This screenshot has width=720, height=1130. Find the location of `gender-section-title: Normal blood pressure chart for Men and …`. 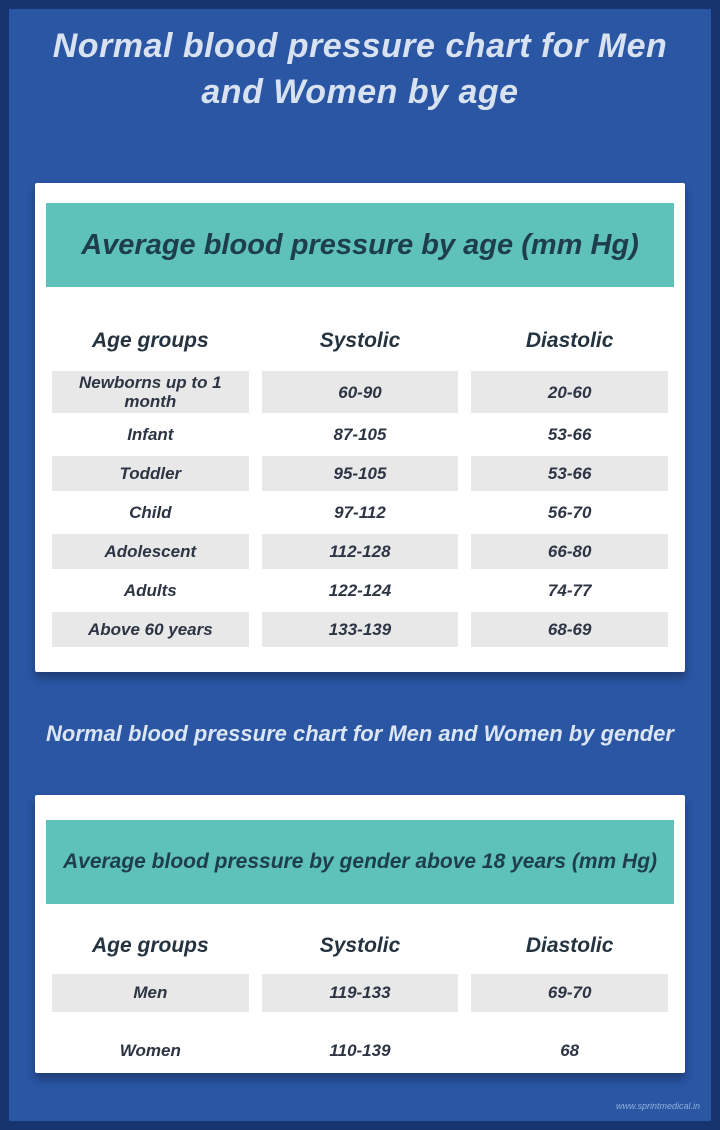

gender-section-title: Normal blood pressure chart for Men and … is located at coordinates (360, 733).